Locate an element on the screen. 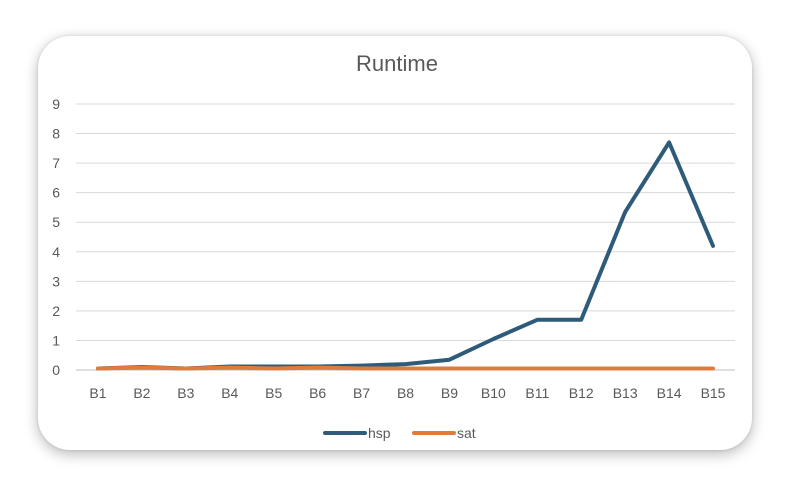  y-tick-label: 9 is located at coordinates (56, 104).